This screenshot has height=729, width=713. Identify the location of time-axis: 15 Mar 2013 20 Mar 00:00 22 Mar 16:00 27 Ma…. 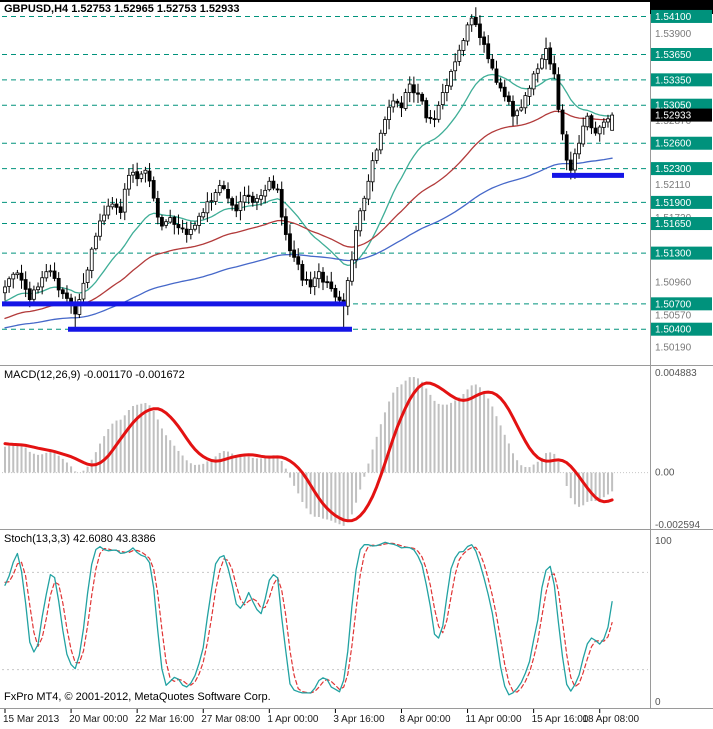
(321, 717).